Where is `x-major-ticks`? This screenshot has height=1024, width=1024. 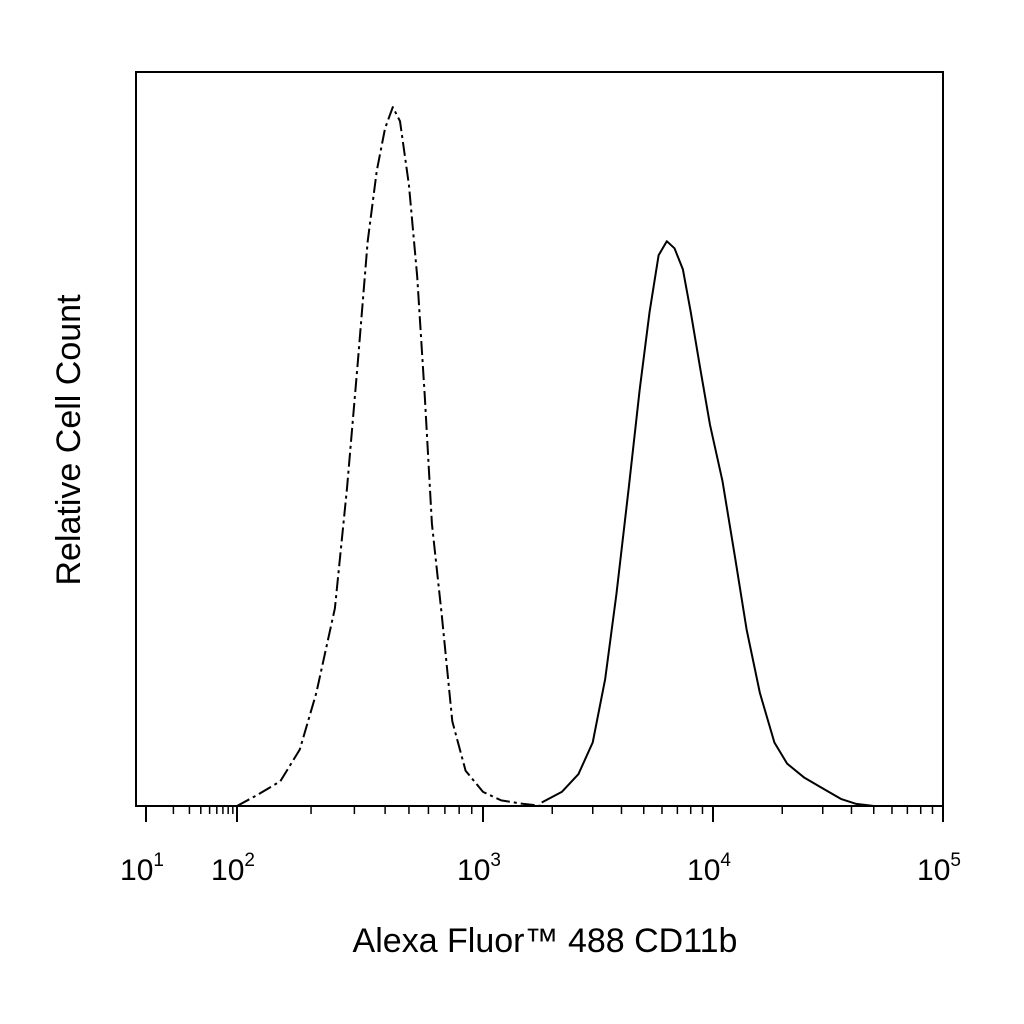 x-major-ticks is located at coordinates (544, 814).